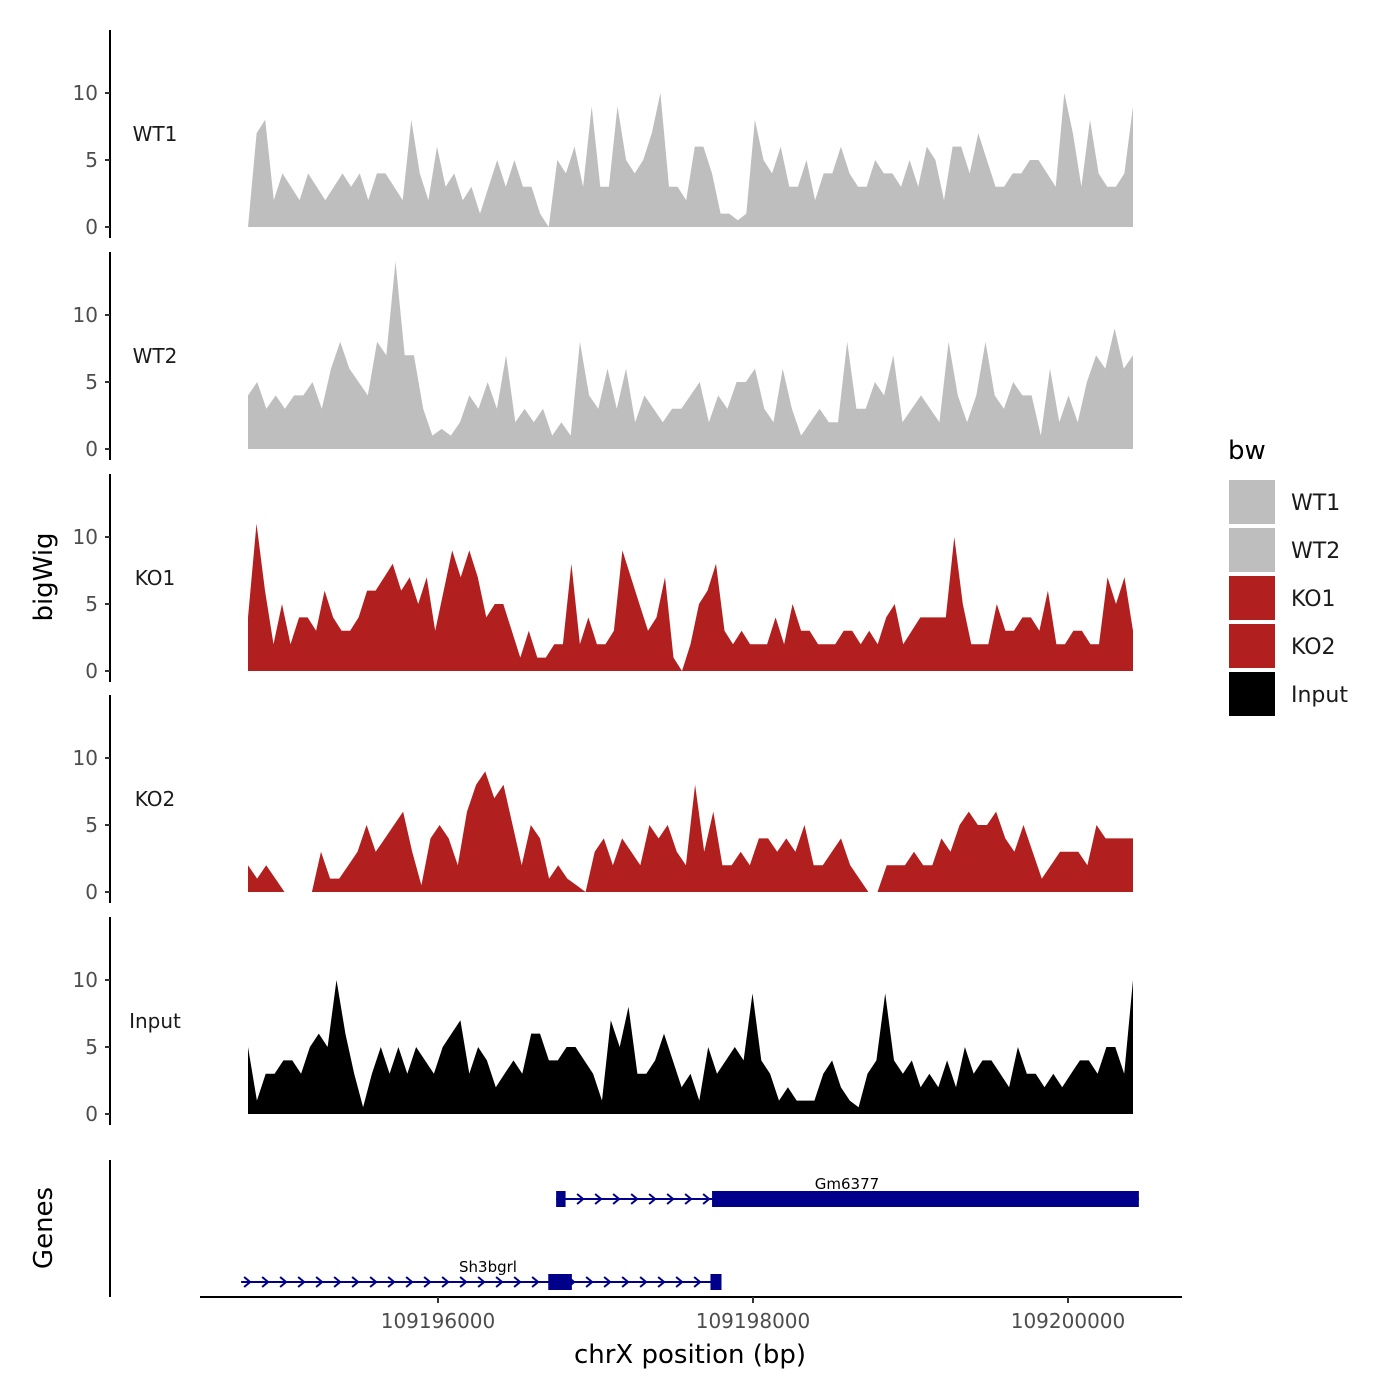  I want to click on track-label: KO1, so click(155, 578).